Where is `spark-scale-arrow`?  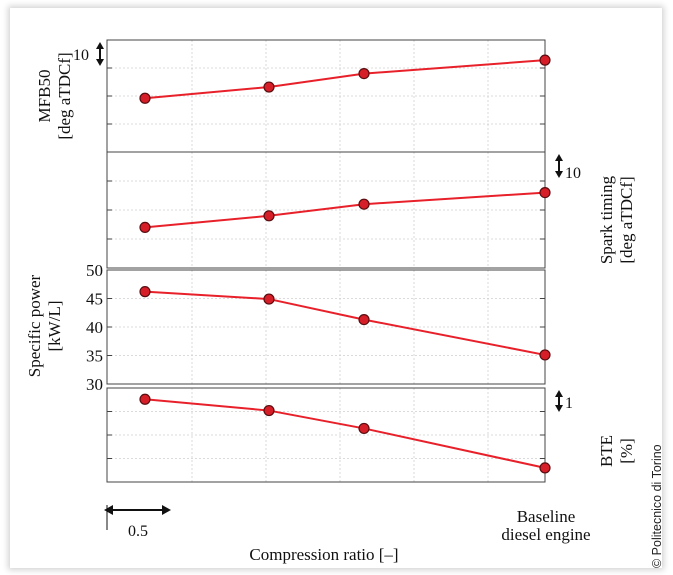
spark-scale-arrow is located at coordinates (559, 166).